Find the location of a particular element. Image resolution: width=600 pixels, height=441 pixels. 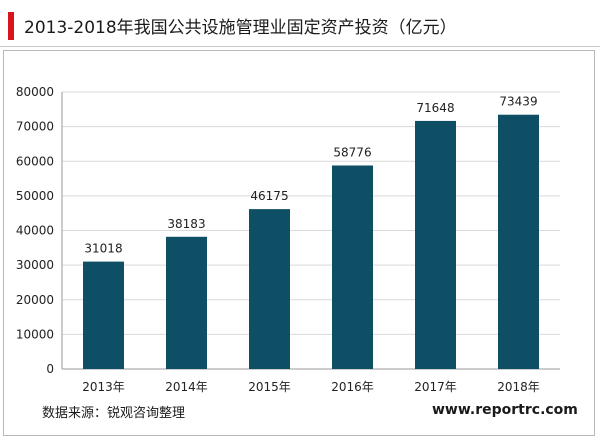

data-label: 46175 is located at coordinates (269, 196).